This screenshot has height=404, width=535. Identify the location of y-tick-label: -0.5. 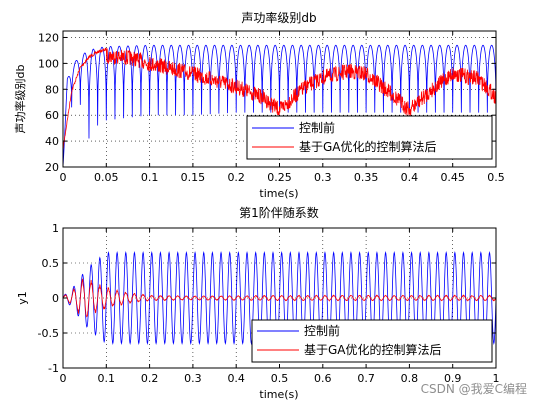
(48, 333).